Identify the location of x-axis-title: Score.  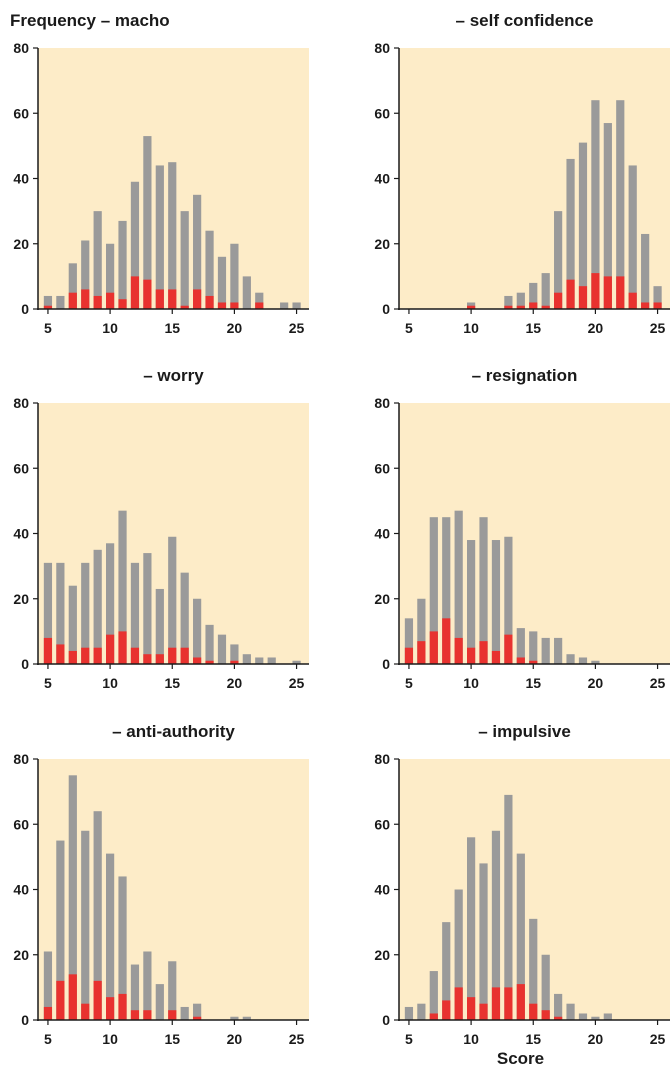
(520, 1058).